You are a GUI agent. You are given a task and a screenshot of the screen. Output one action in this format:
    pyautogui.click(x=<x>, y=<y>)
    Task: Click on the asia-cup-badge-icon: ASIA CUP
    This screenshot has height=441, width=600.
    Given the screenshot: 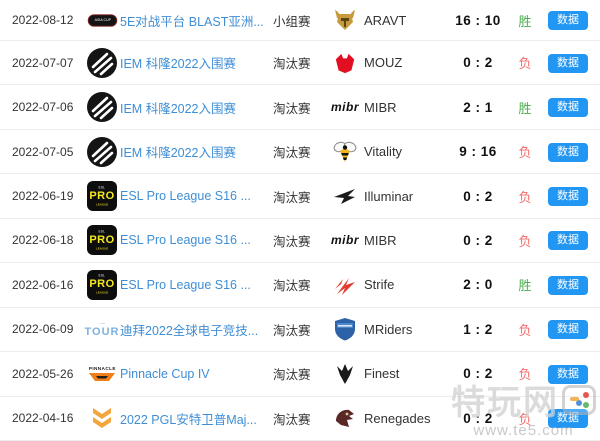 What is the action you would take?
    pyautogui.click(x=102, y=20)
    